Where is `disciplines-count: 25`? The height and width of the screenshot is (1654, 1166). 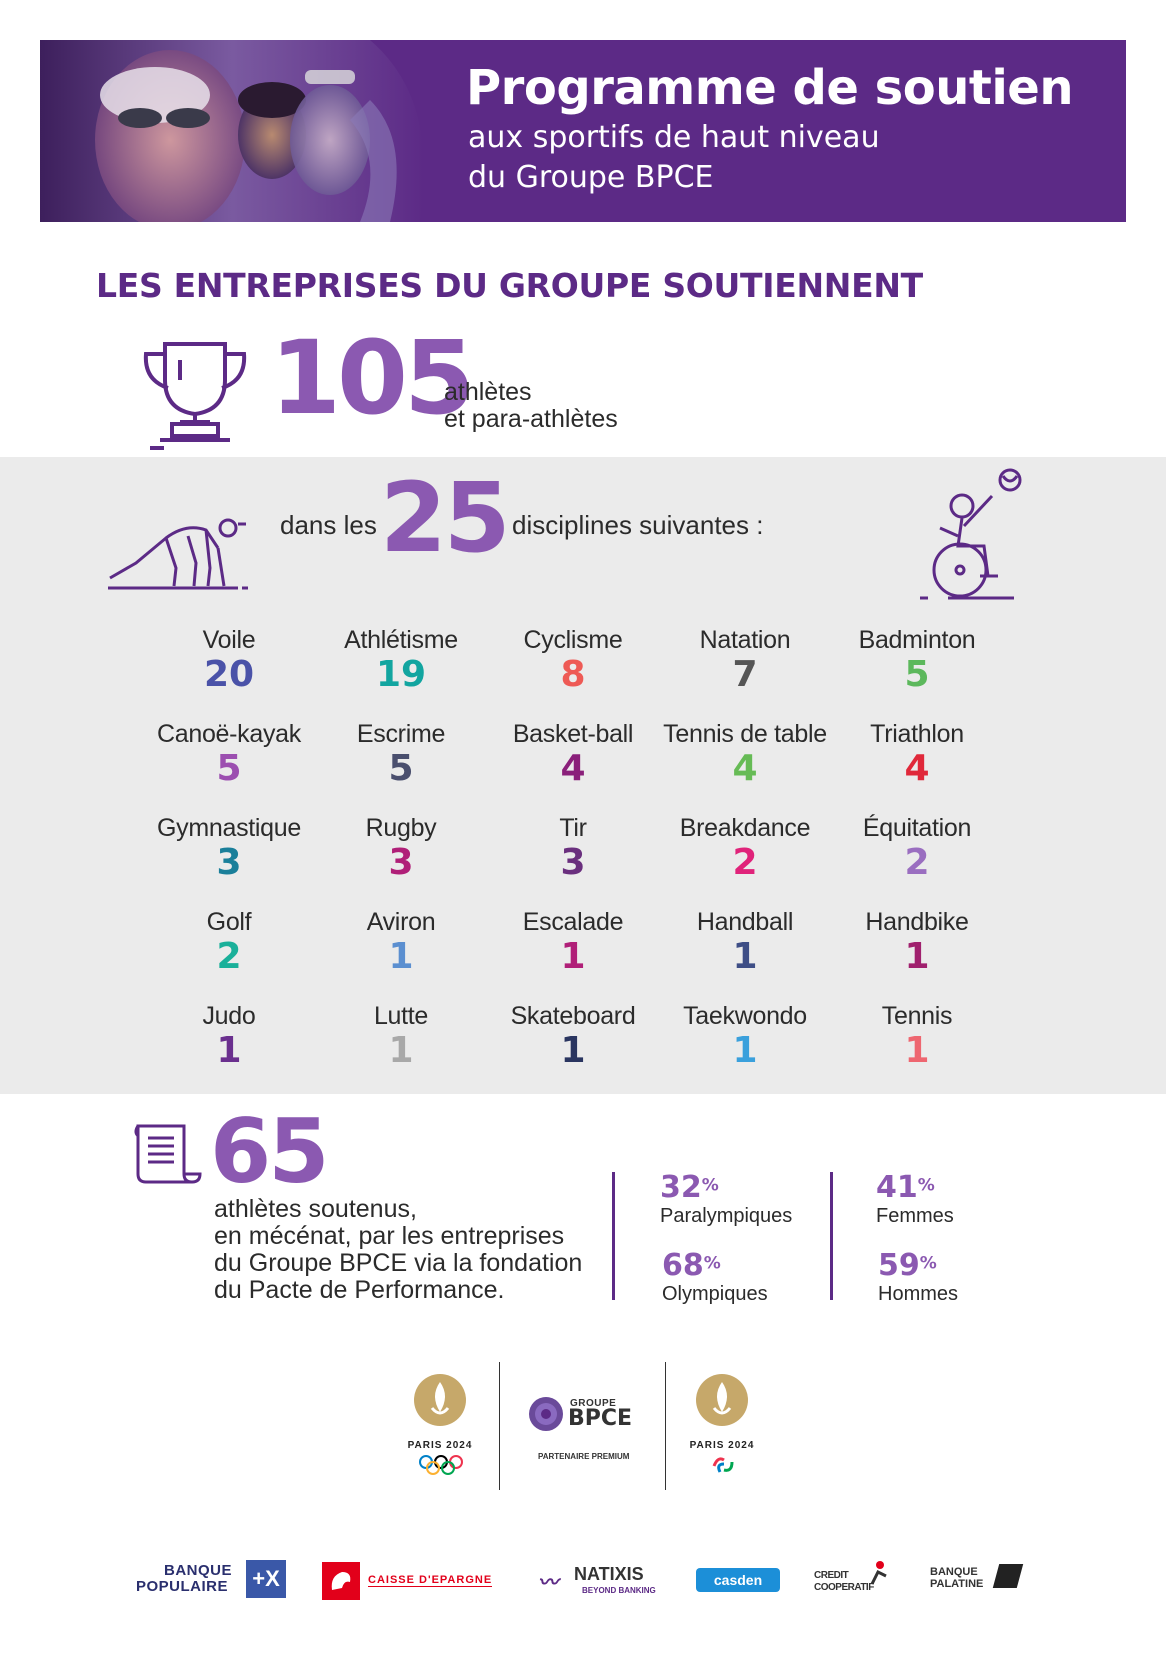
disciplines-count: 25 is located at coordinates (445, 518).